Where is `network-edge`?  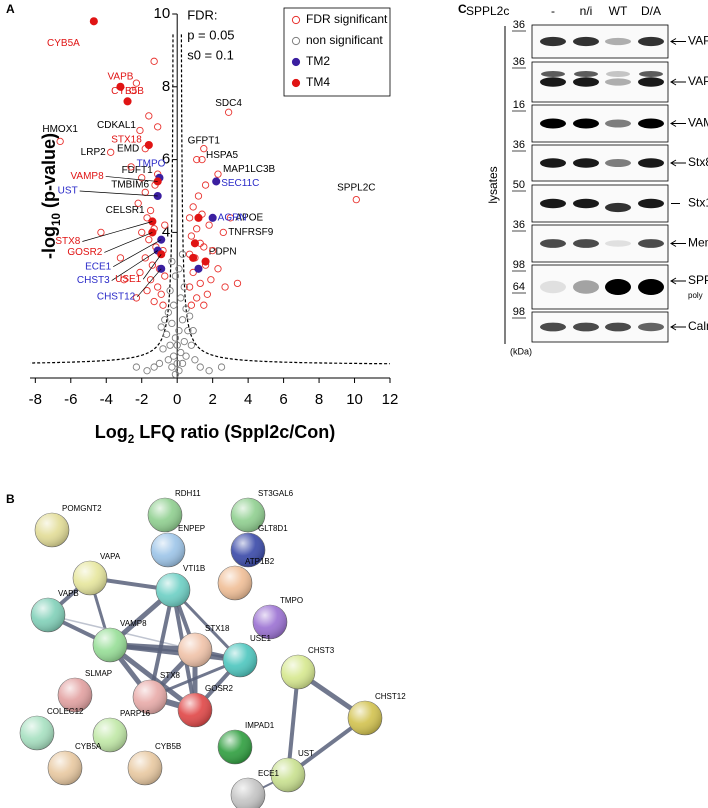 network-edge is located at coordinates (175, 652).